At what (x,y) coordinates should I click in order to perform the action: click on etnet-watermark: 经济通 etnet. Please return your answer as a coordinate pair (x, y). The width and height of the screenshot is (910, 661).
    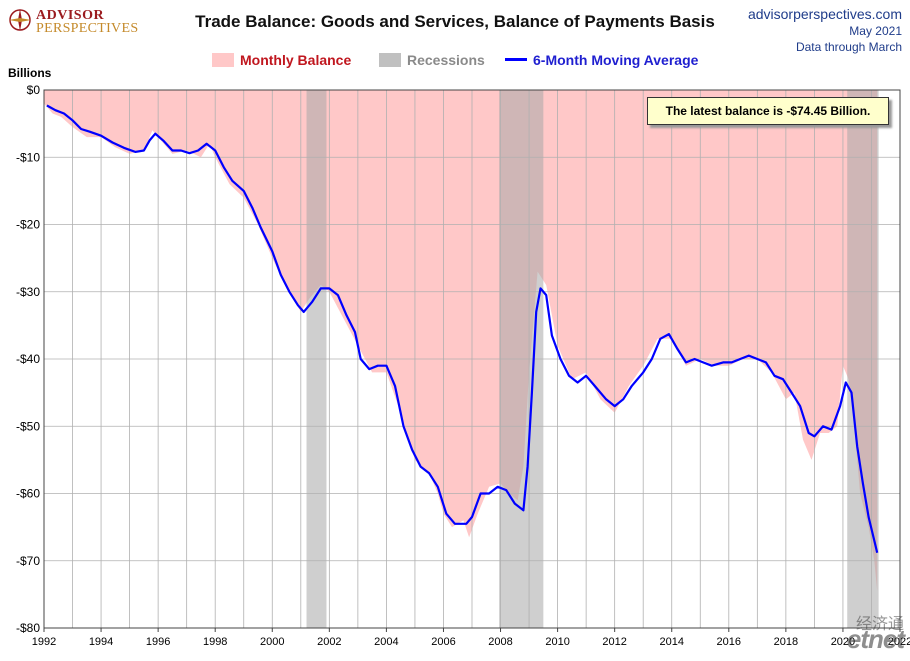
    Looking at the image, I should click on (864, 634).